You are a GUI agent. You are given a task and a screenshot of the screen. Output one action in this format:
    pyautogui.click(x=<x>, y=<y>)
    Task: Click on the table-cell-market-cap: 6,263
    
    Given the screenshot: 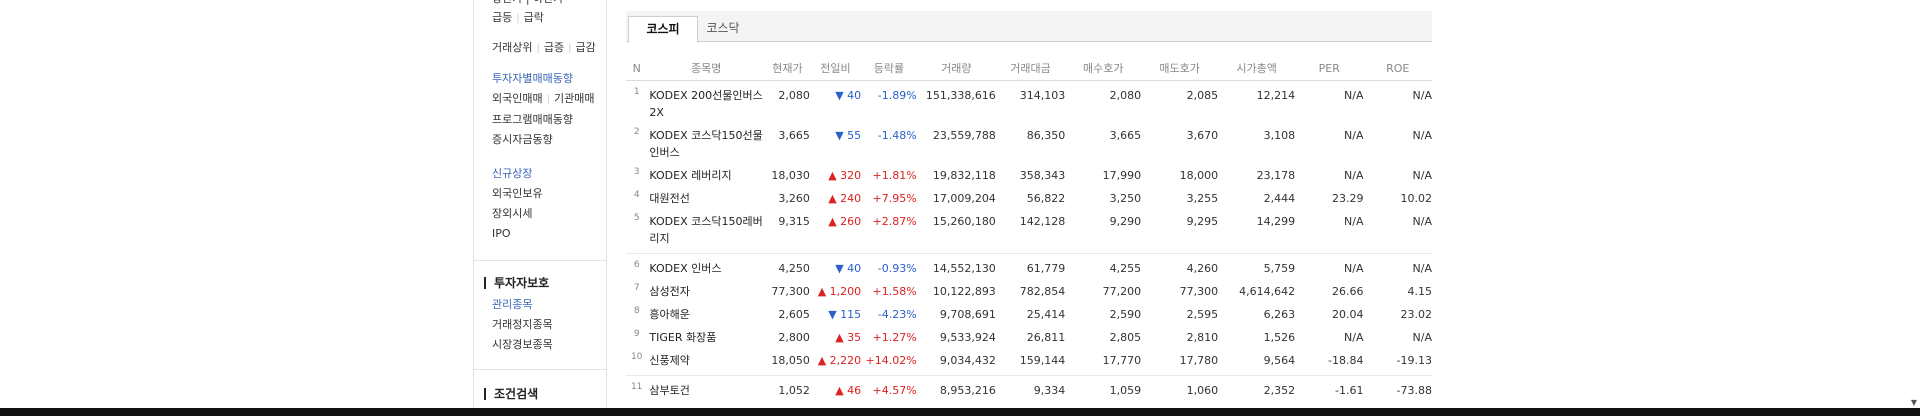 What is the action you would take?
    pyautogui.click(x=1279, y=314)
    